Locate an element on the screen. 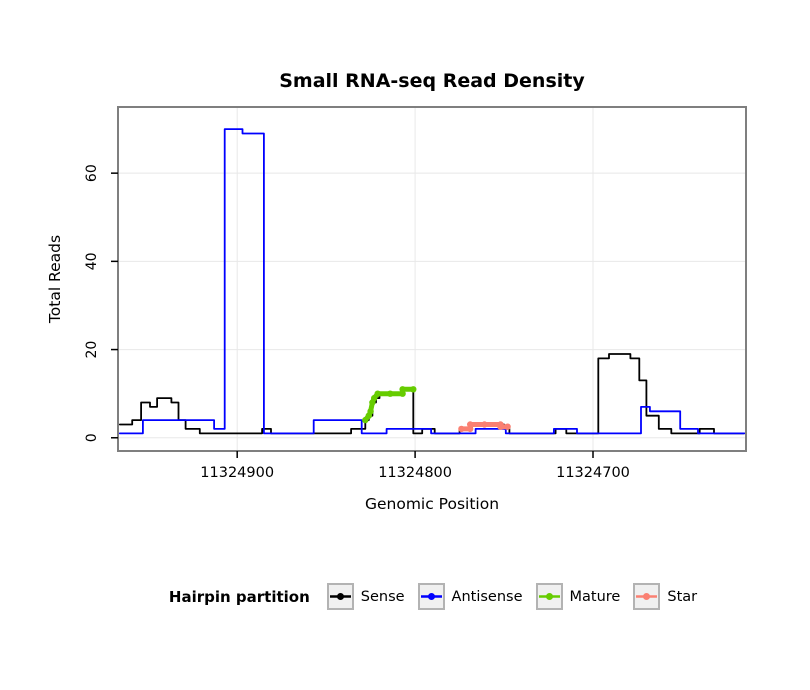  legend-key-glyph-sense is located at coordinates (340, 596).